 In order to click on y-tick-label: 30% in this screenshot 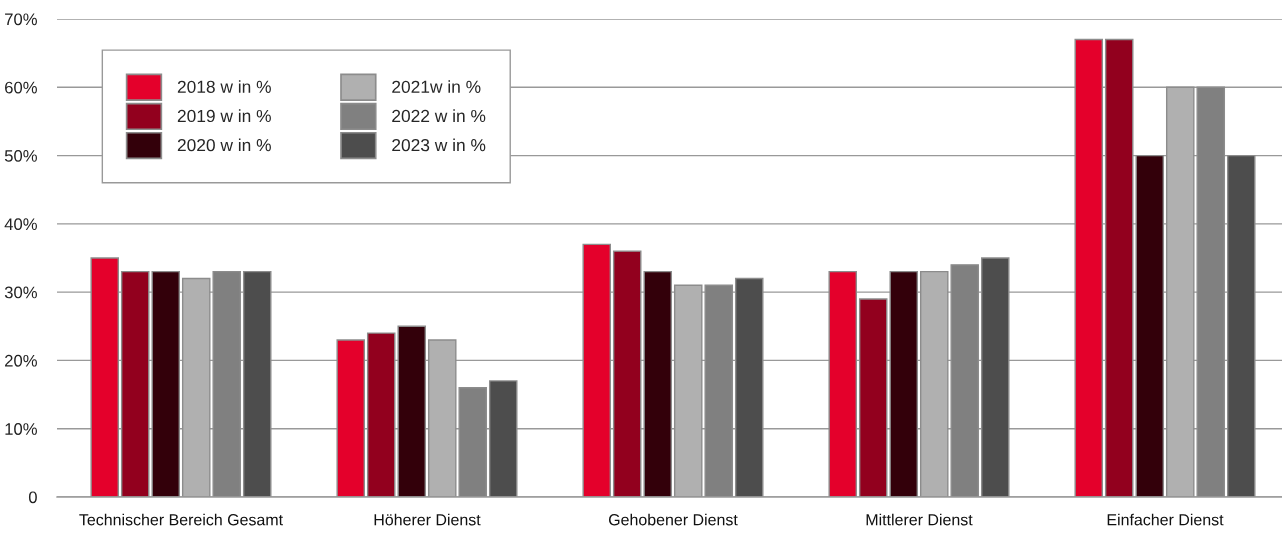, I will do `click(20, 292)`.